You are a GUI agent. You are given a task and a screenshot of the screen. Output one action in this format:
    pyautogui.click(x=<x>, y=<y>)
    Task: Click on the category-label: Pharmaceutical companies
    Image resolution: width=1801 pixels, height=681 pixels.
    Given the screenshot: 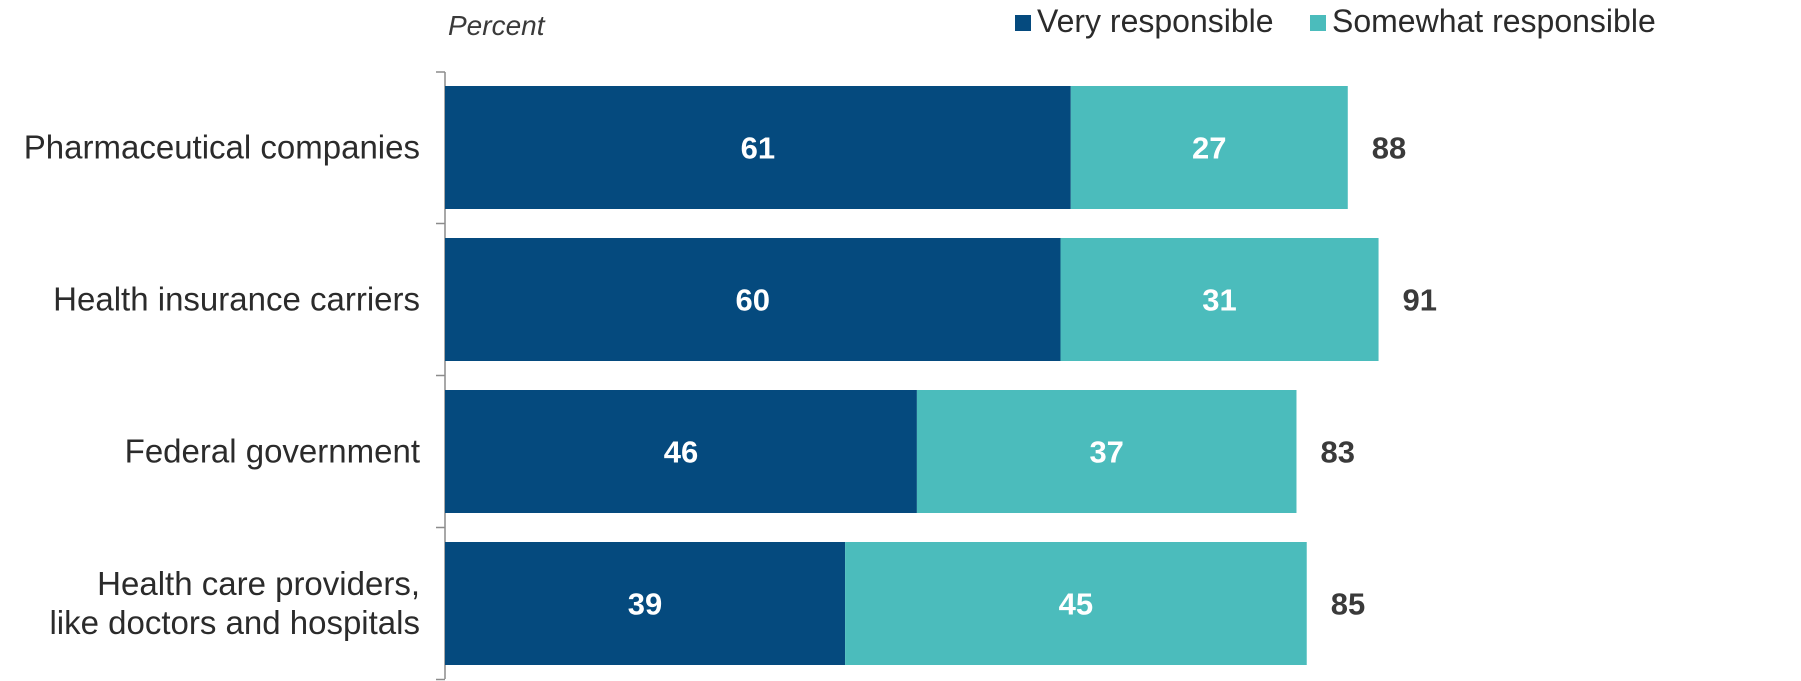 What is the action you would take?
    pyautogui.click(x=222, y=147)
    